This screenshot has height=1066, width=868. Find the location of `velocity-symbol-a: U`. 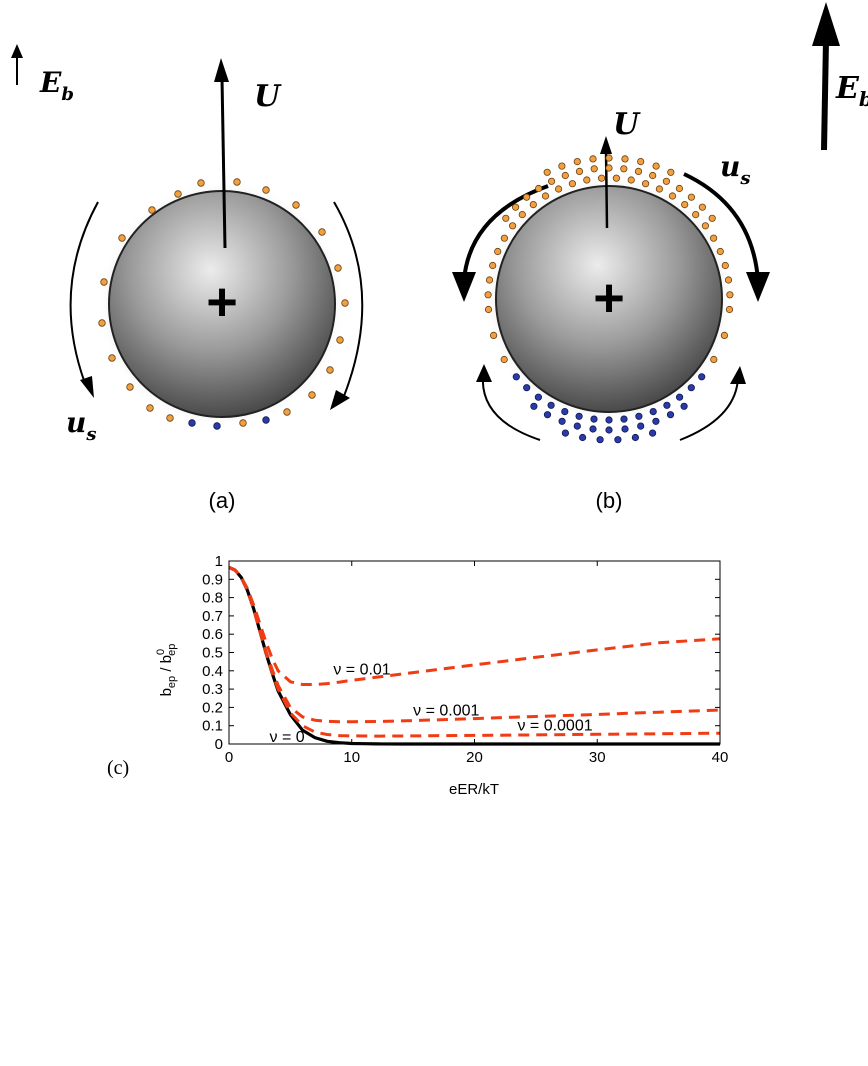

velocity-symbol-a: U is located at coordinates (268, 96).